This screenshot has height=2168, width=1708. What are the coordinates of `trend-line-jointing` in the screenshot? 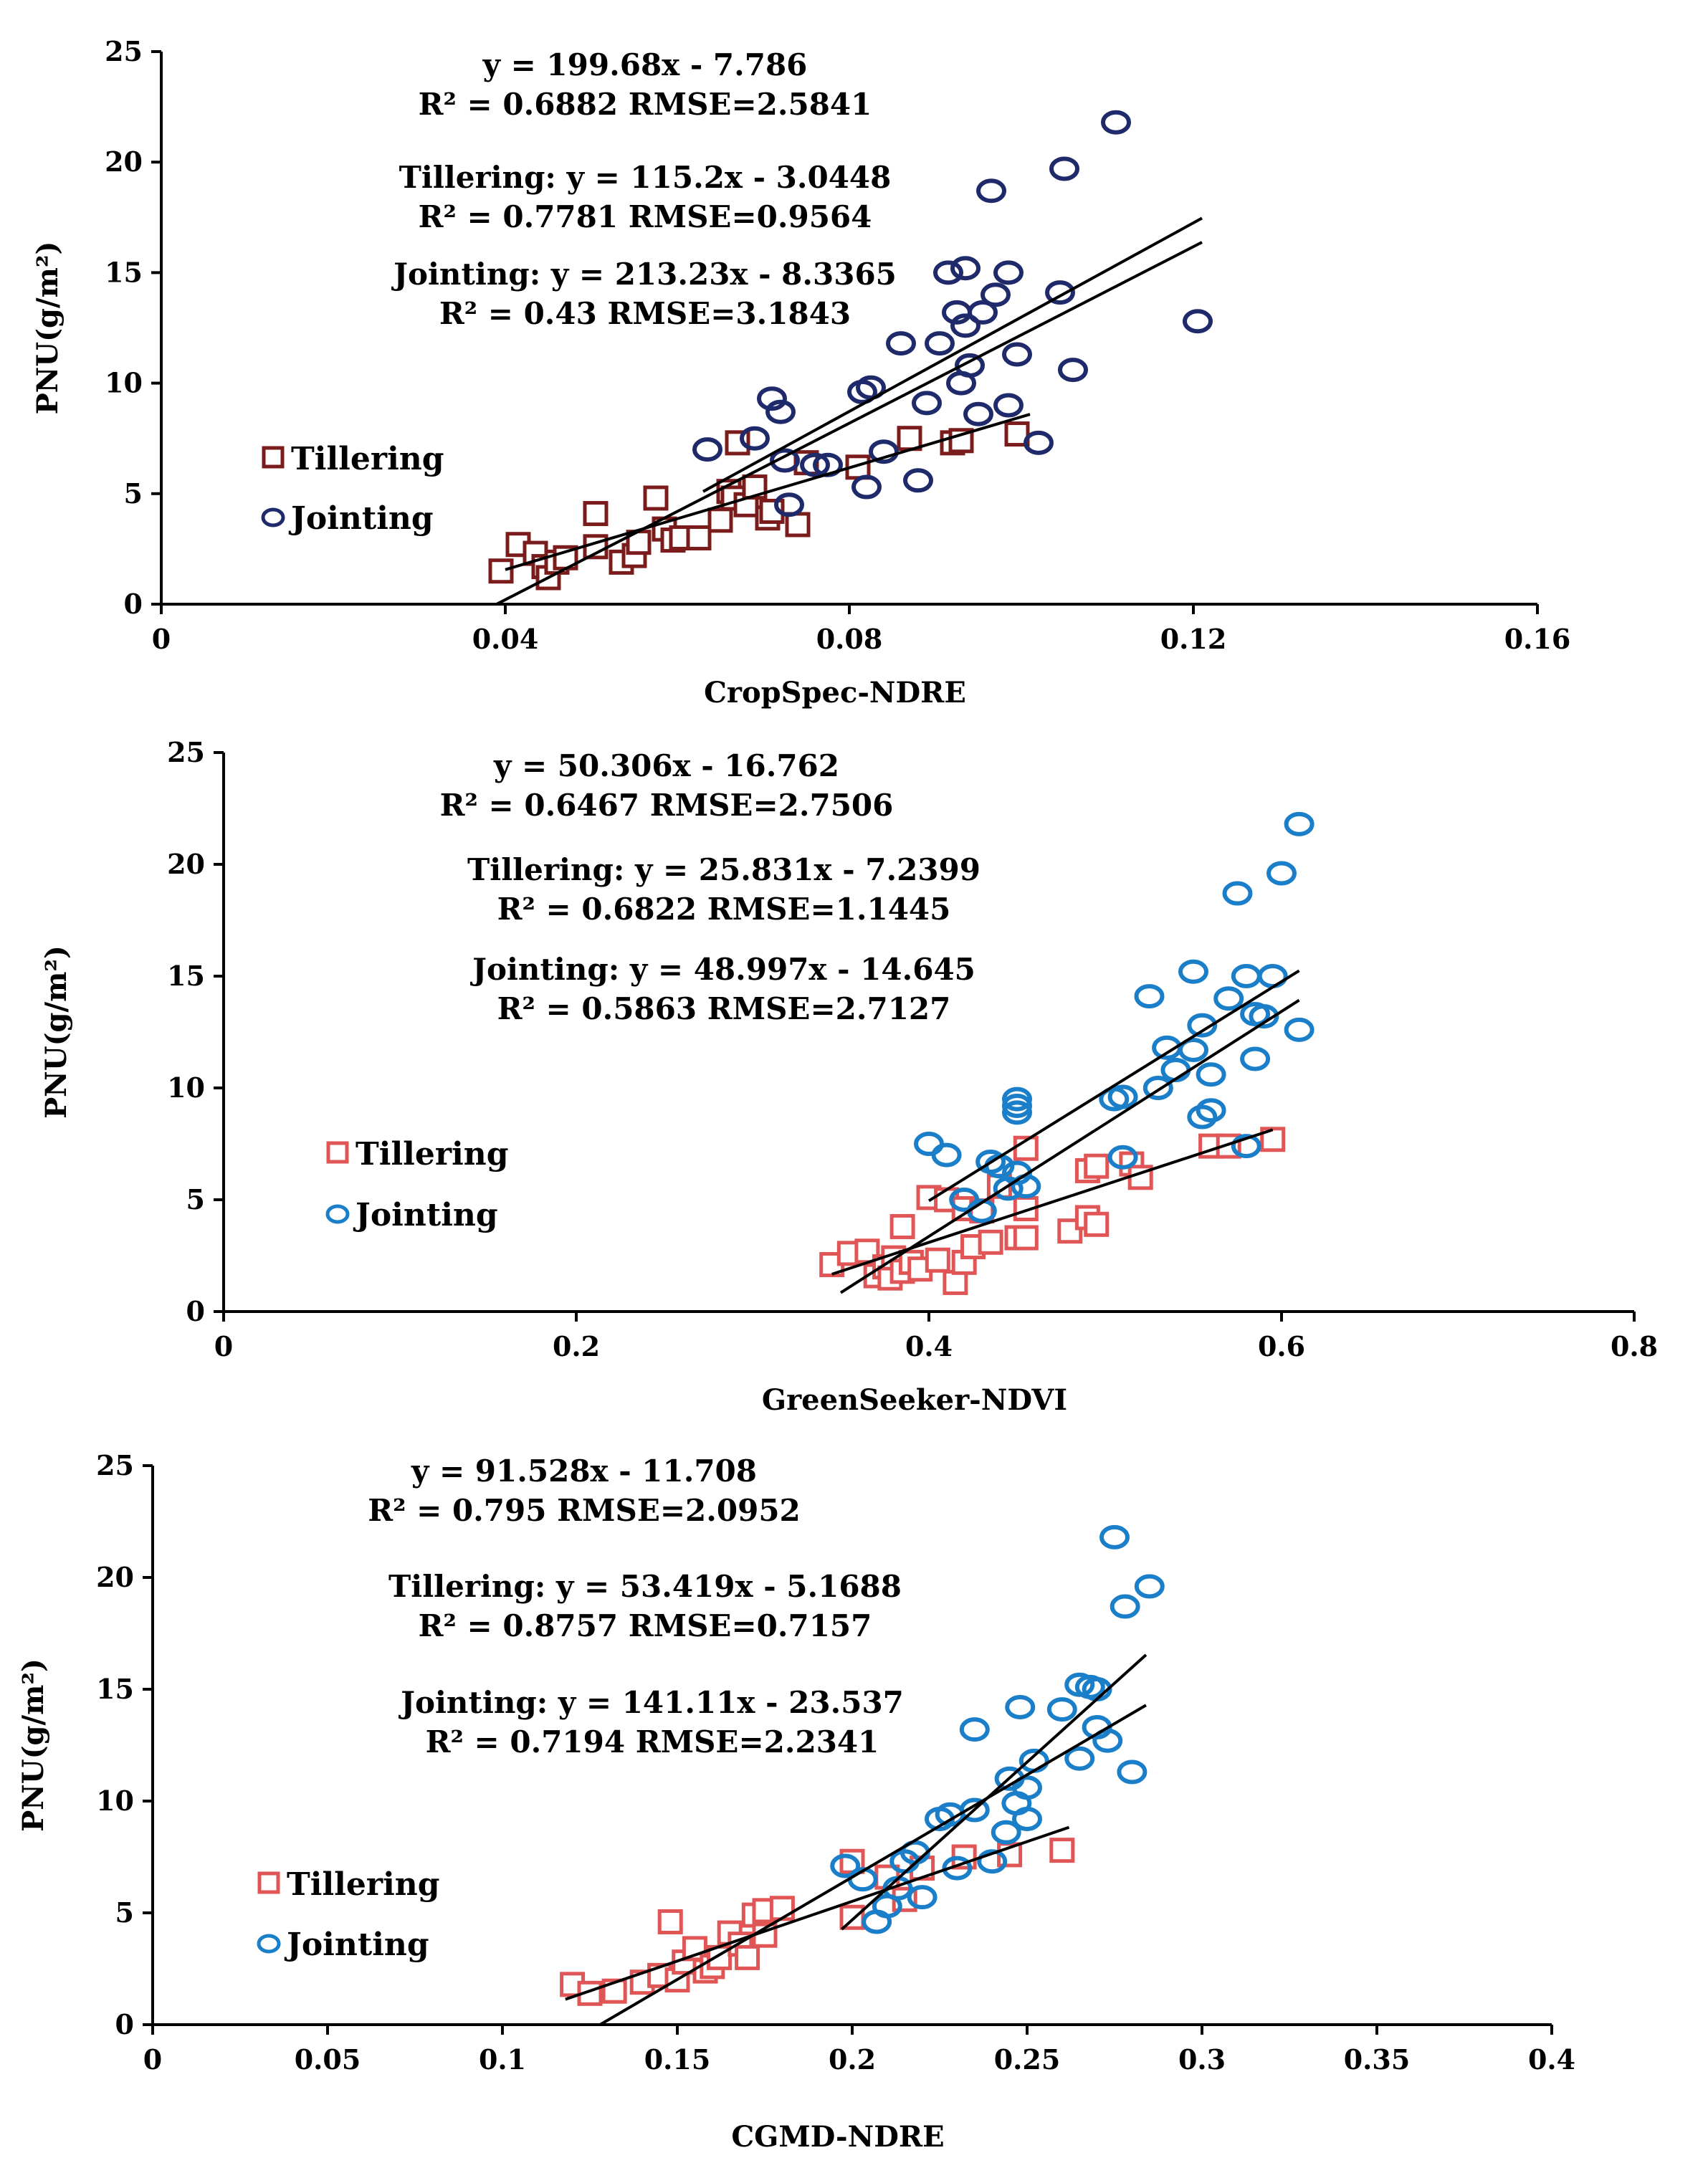 It's located at (952, 354).